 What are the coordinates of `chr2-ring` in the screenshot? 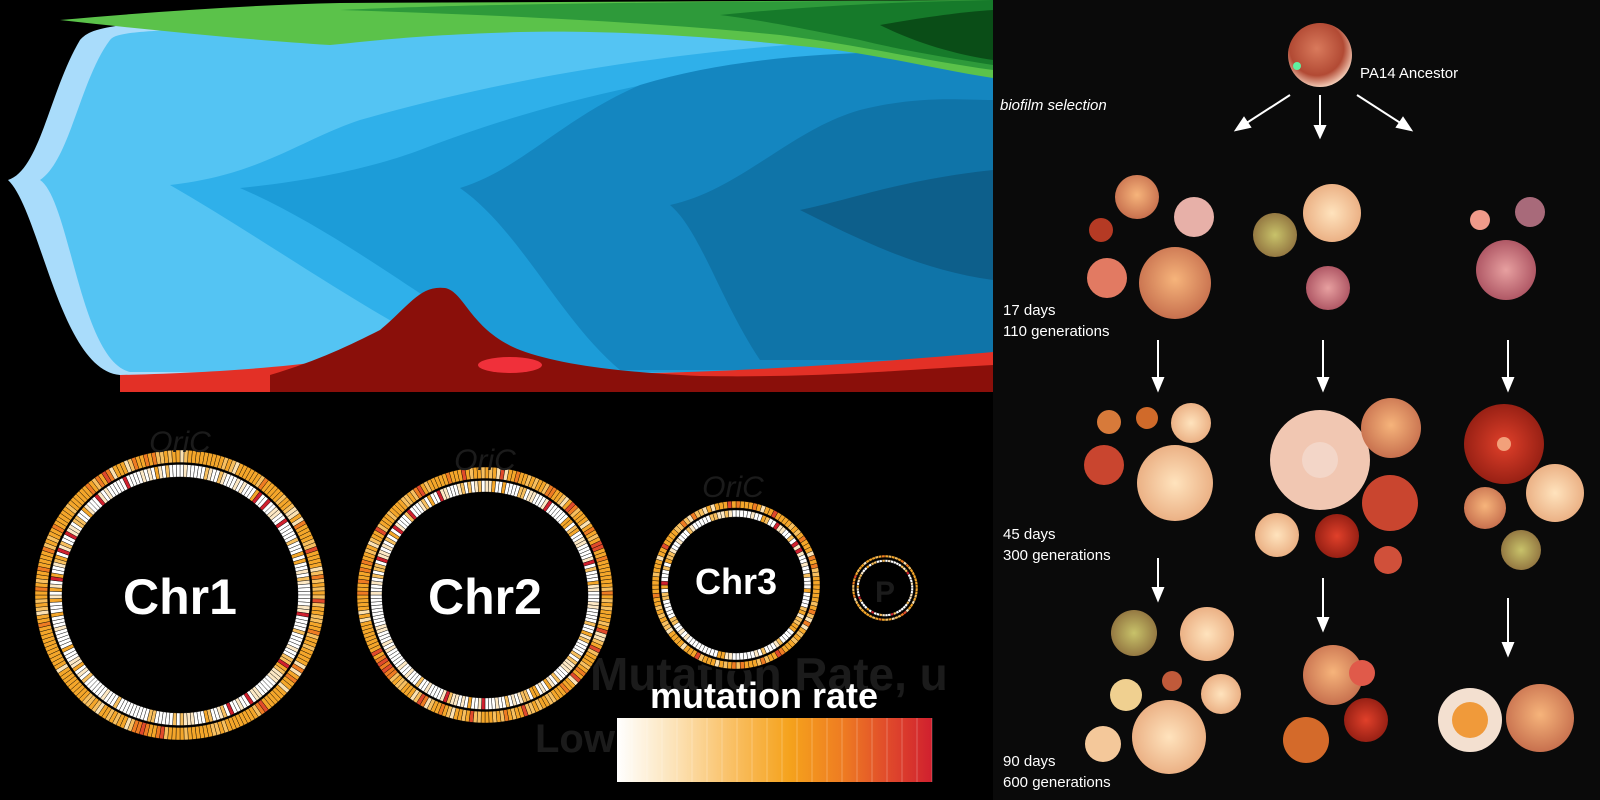 It's located at (485, 595).